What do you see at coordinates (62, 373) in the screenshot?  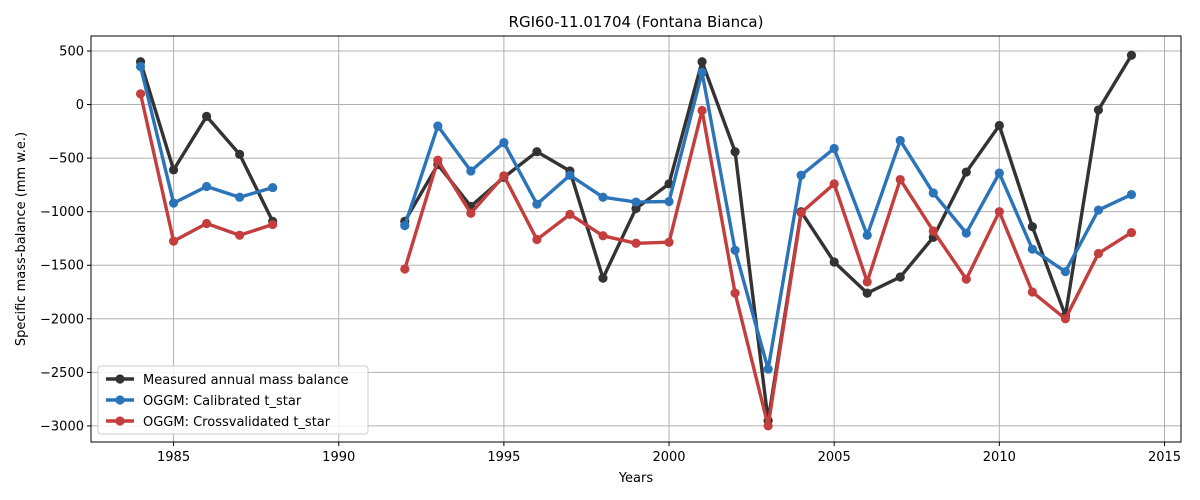 I see `y-tick-label: −2500` at bounding box center [62, 373].